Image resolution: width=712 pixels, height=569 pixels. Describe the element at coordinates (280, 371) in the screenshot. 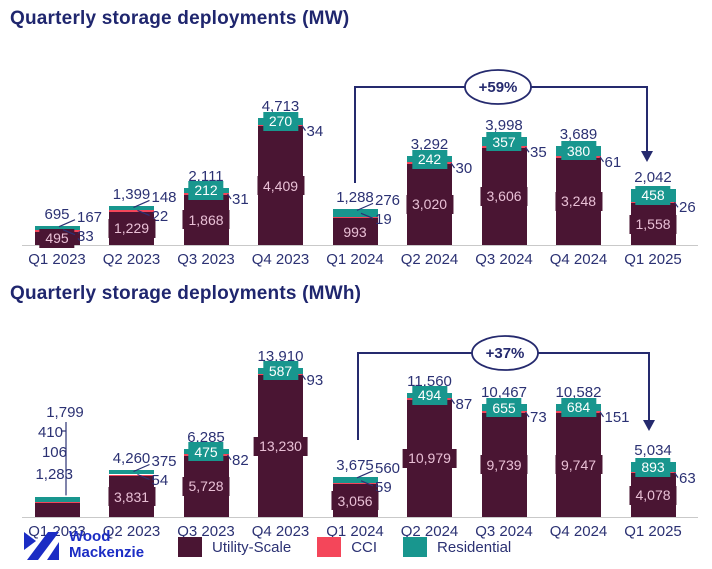

I see `residential-label-q4-2023: 587` at that location.